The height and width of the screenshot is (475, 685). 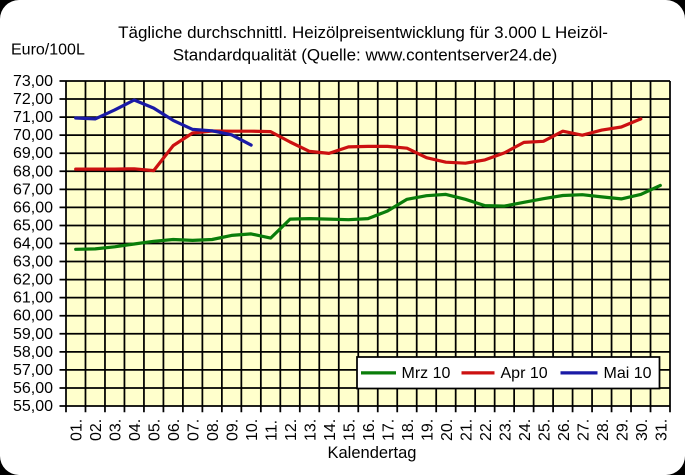 What do you see at coordinates (564, 430) in the screenshot?
I see `svg-text: 26.` at bounding box center [564, 430].